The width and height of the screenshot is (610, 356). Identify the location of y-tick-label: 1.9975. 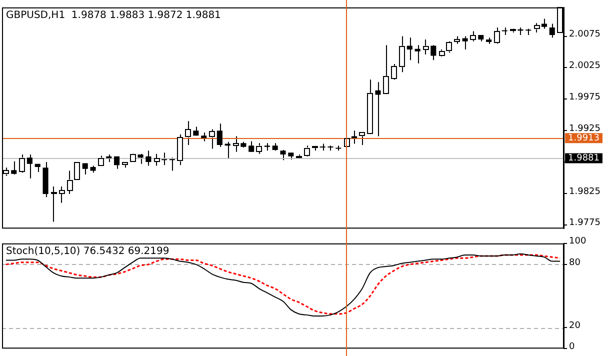
(584, 97).